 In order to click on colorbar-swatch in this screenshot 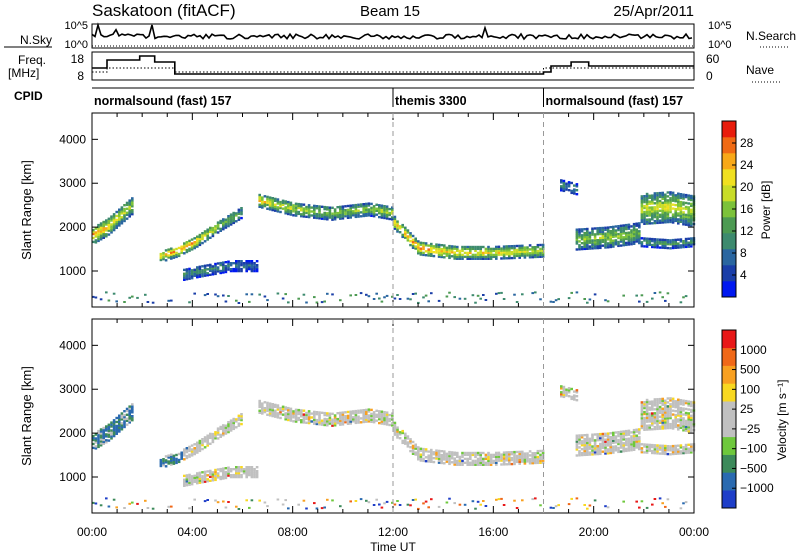, I will do `click(729, 177)`.